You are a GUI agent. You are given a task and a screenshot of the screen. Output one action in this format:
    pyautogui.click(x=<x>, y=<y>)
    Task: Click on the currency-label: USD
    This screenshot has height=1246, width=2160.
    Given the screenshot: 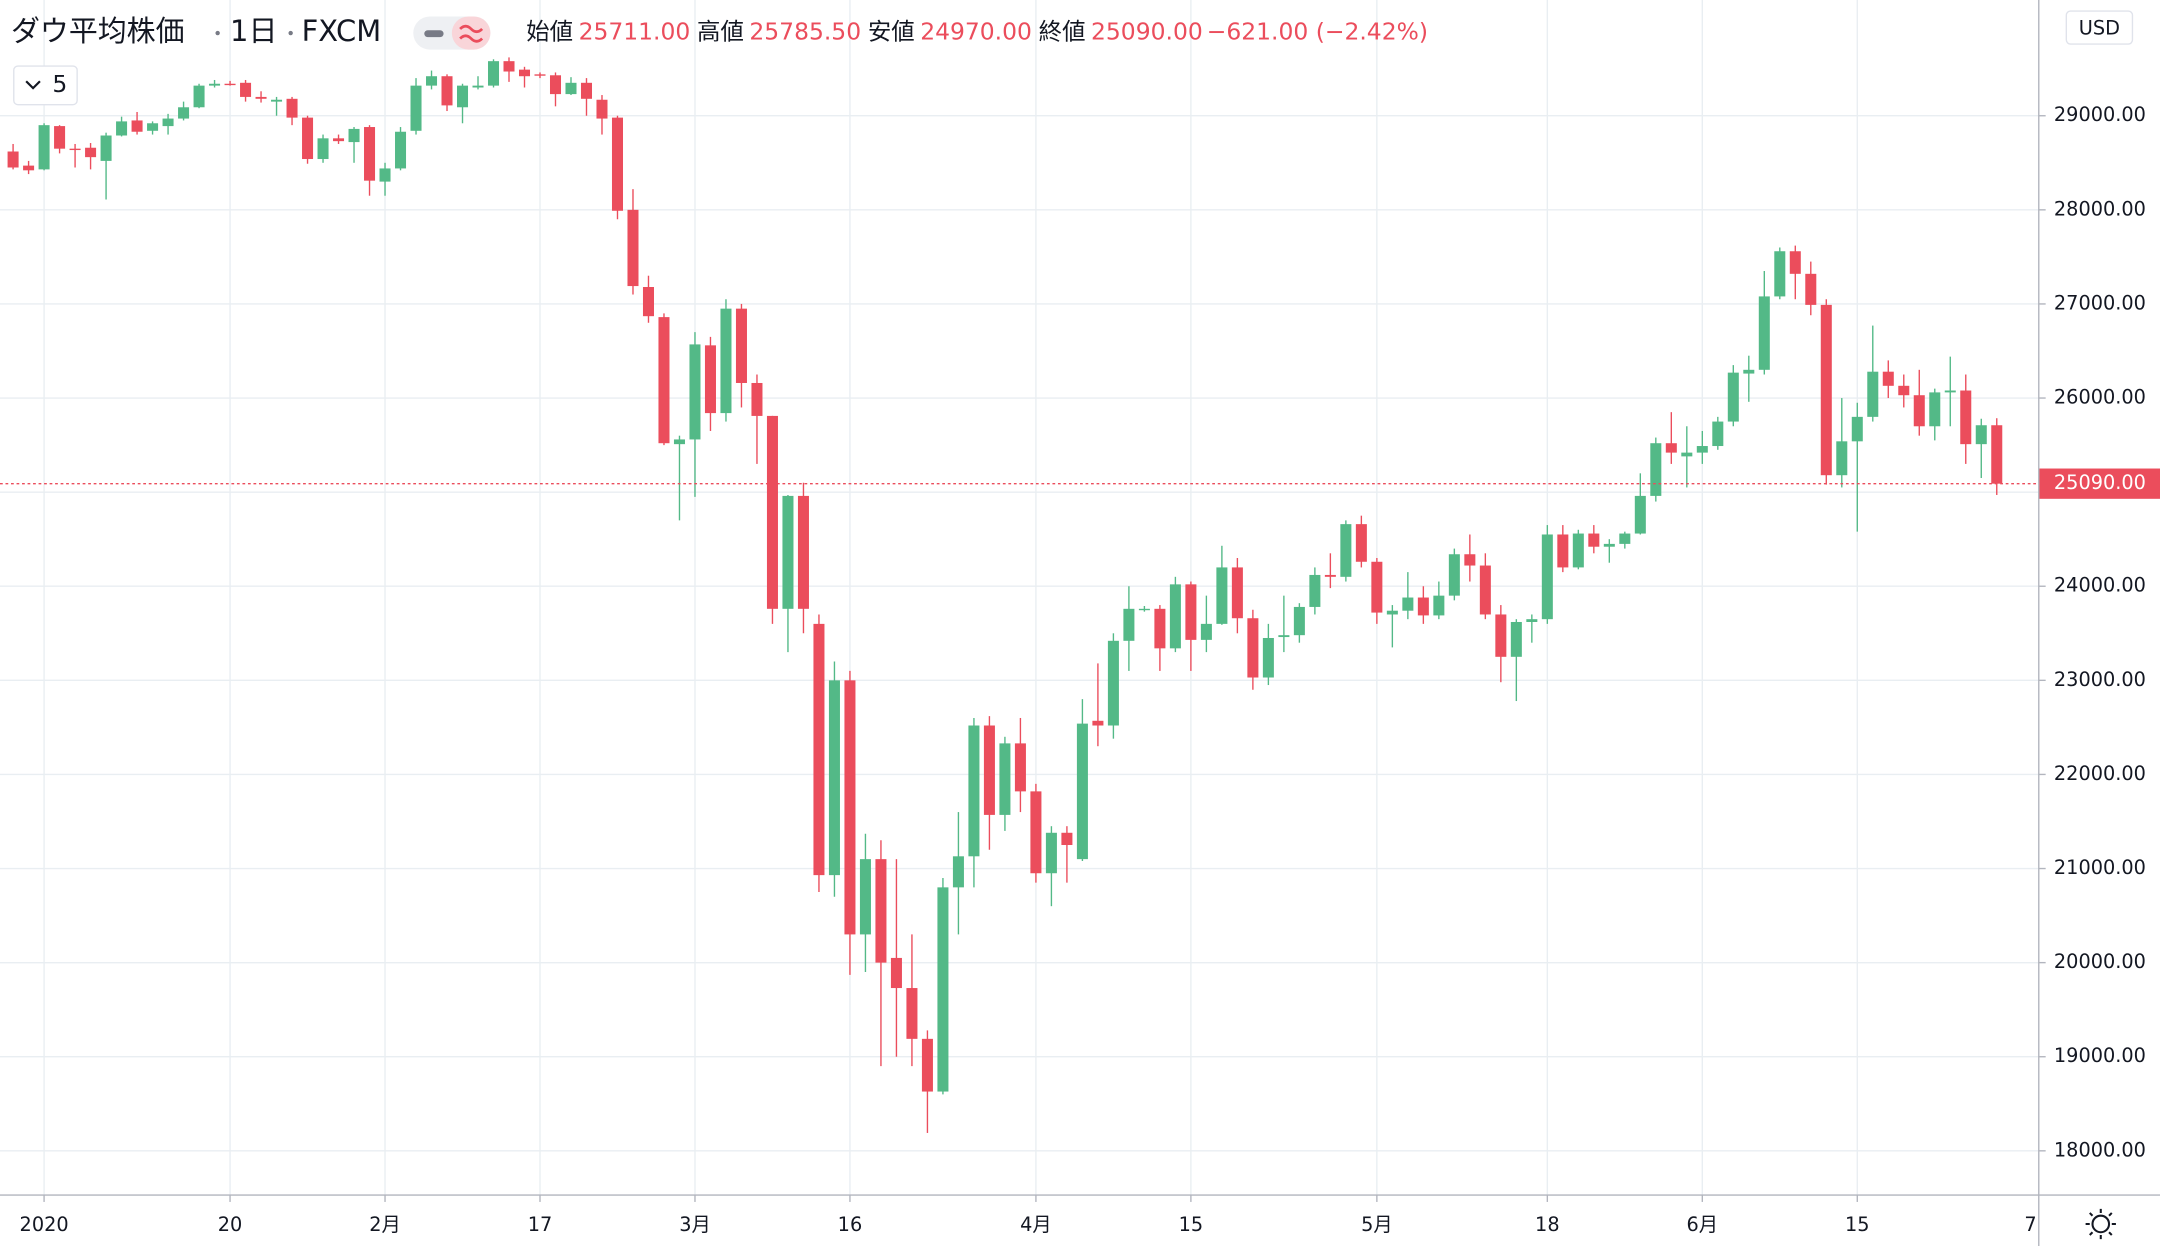 What is the action you would take?
    pyautogui.click(x=2099, y=27)
    